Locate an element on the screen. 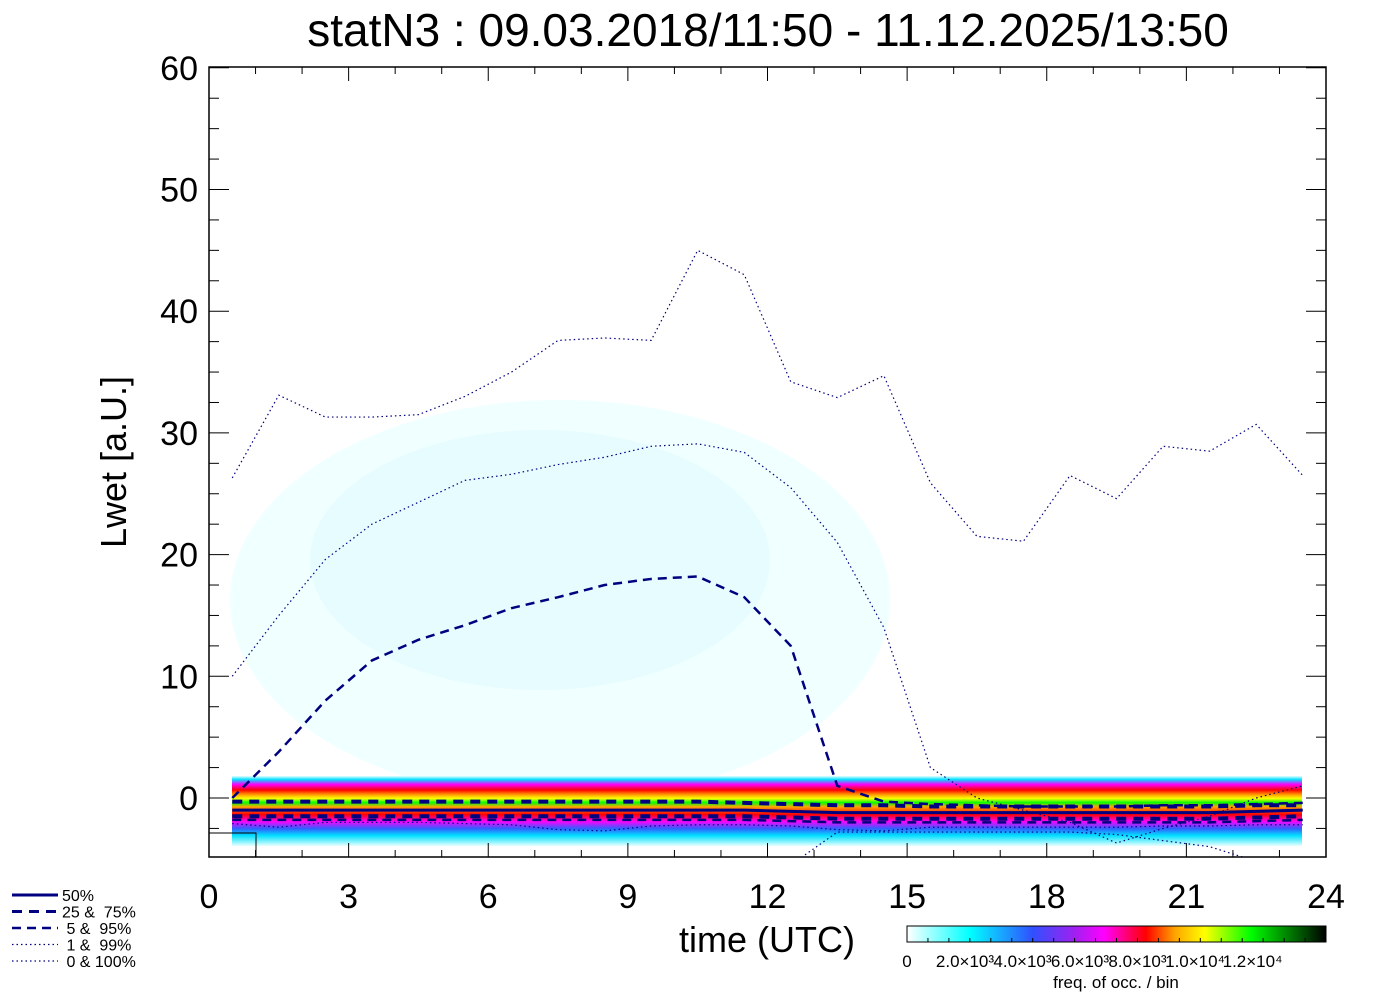  colorbar-tick-label: 2.0×10³ is located at coordinates (965, 961).